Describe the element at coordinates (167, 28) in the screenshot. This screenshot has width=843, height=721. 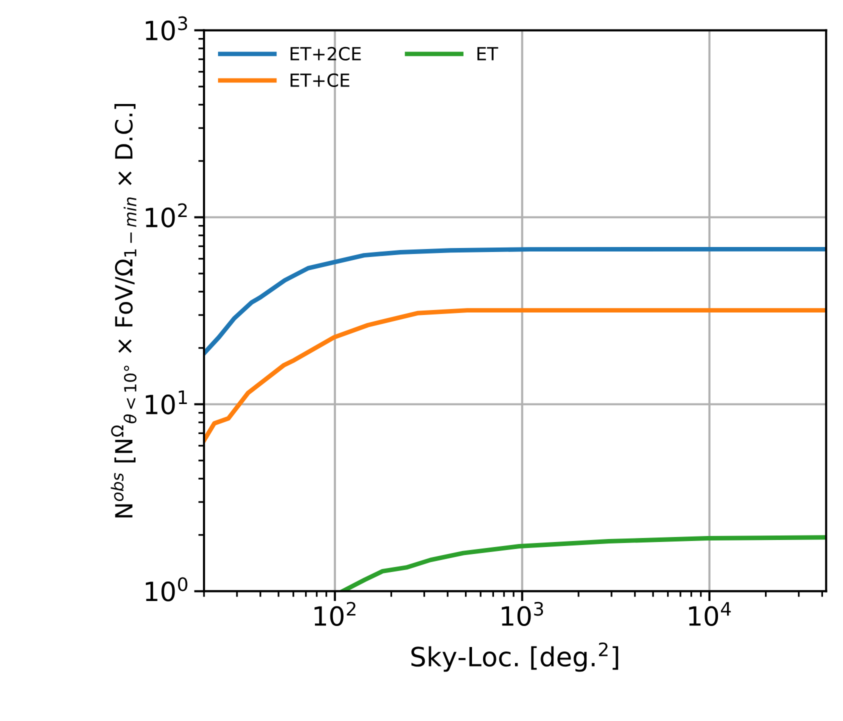
I see `y-tick-label: 10$^{3}$` at that location.